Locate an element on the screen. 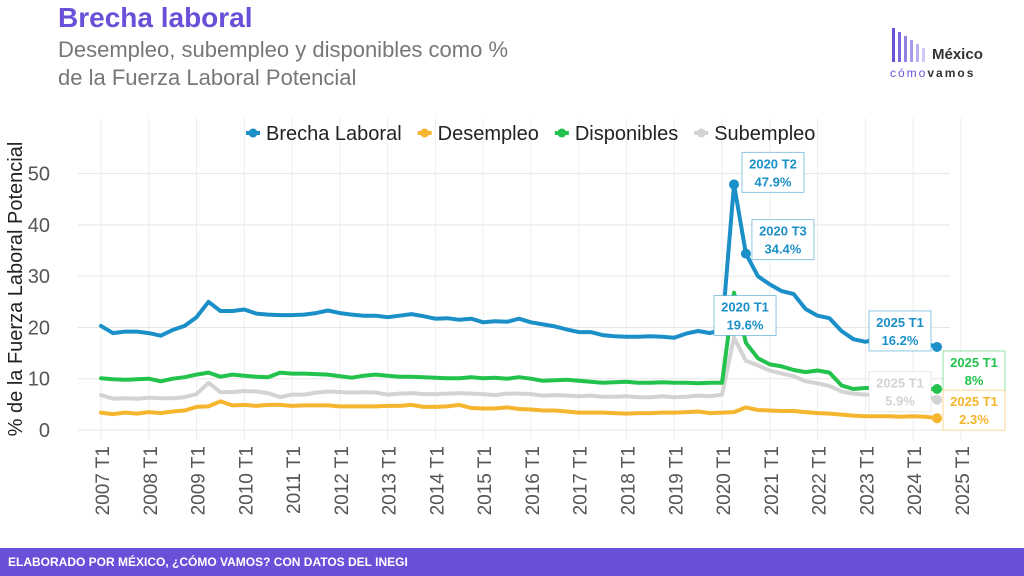  logo-sub-light: cómo is located at coordinates (909, 73).